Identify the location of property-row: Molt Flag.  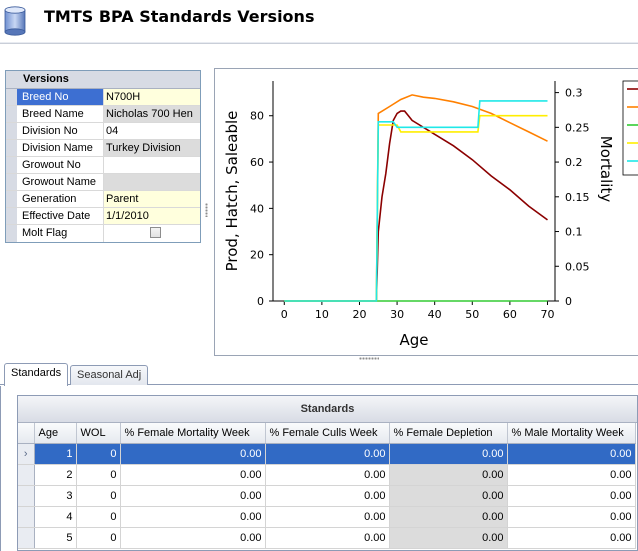
(103, 233).